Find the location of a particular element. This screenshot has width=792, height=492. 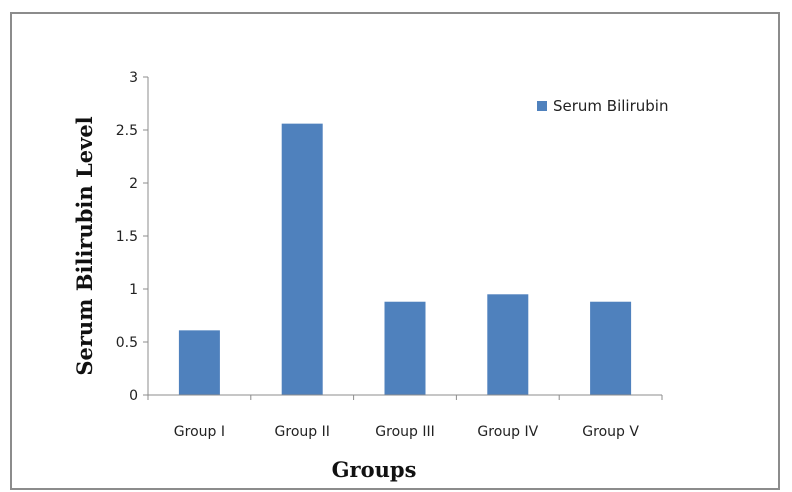

x-tick-label: Group I is located at coordinates (199, 432).